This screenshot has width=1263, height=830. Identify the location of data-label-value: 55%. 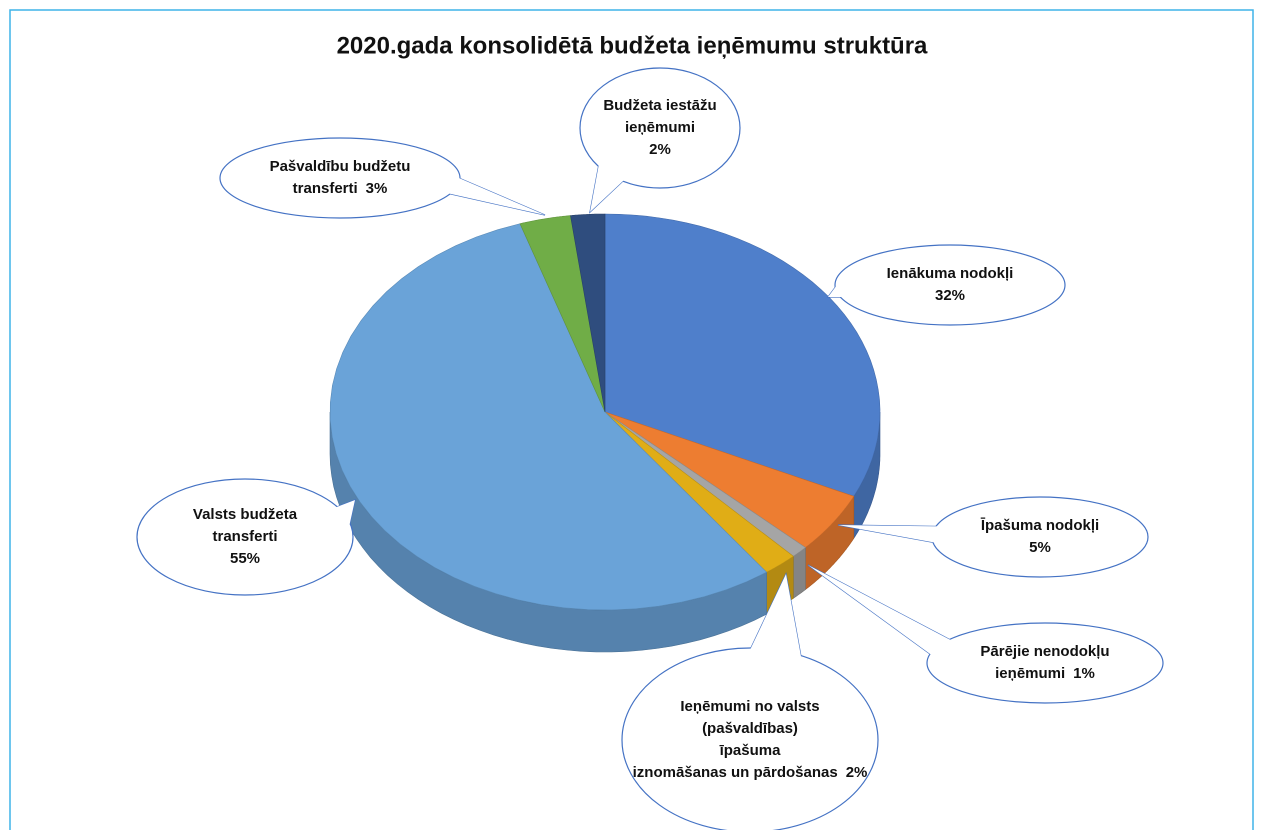
(245, 558).